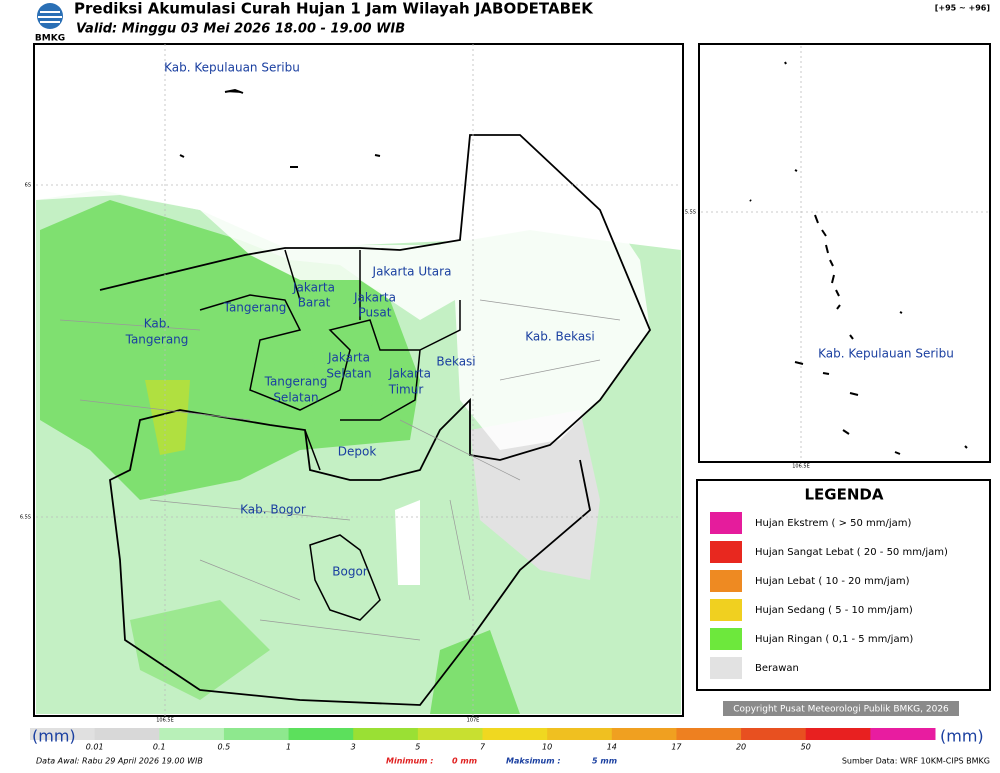  I want to click on colorbar-label: 14, so click(612, 747).